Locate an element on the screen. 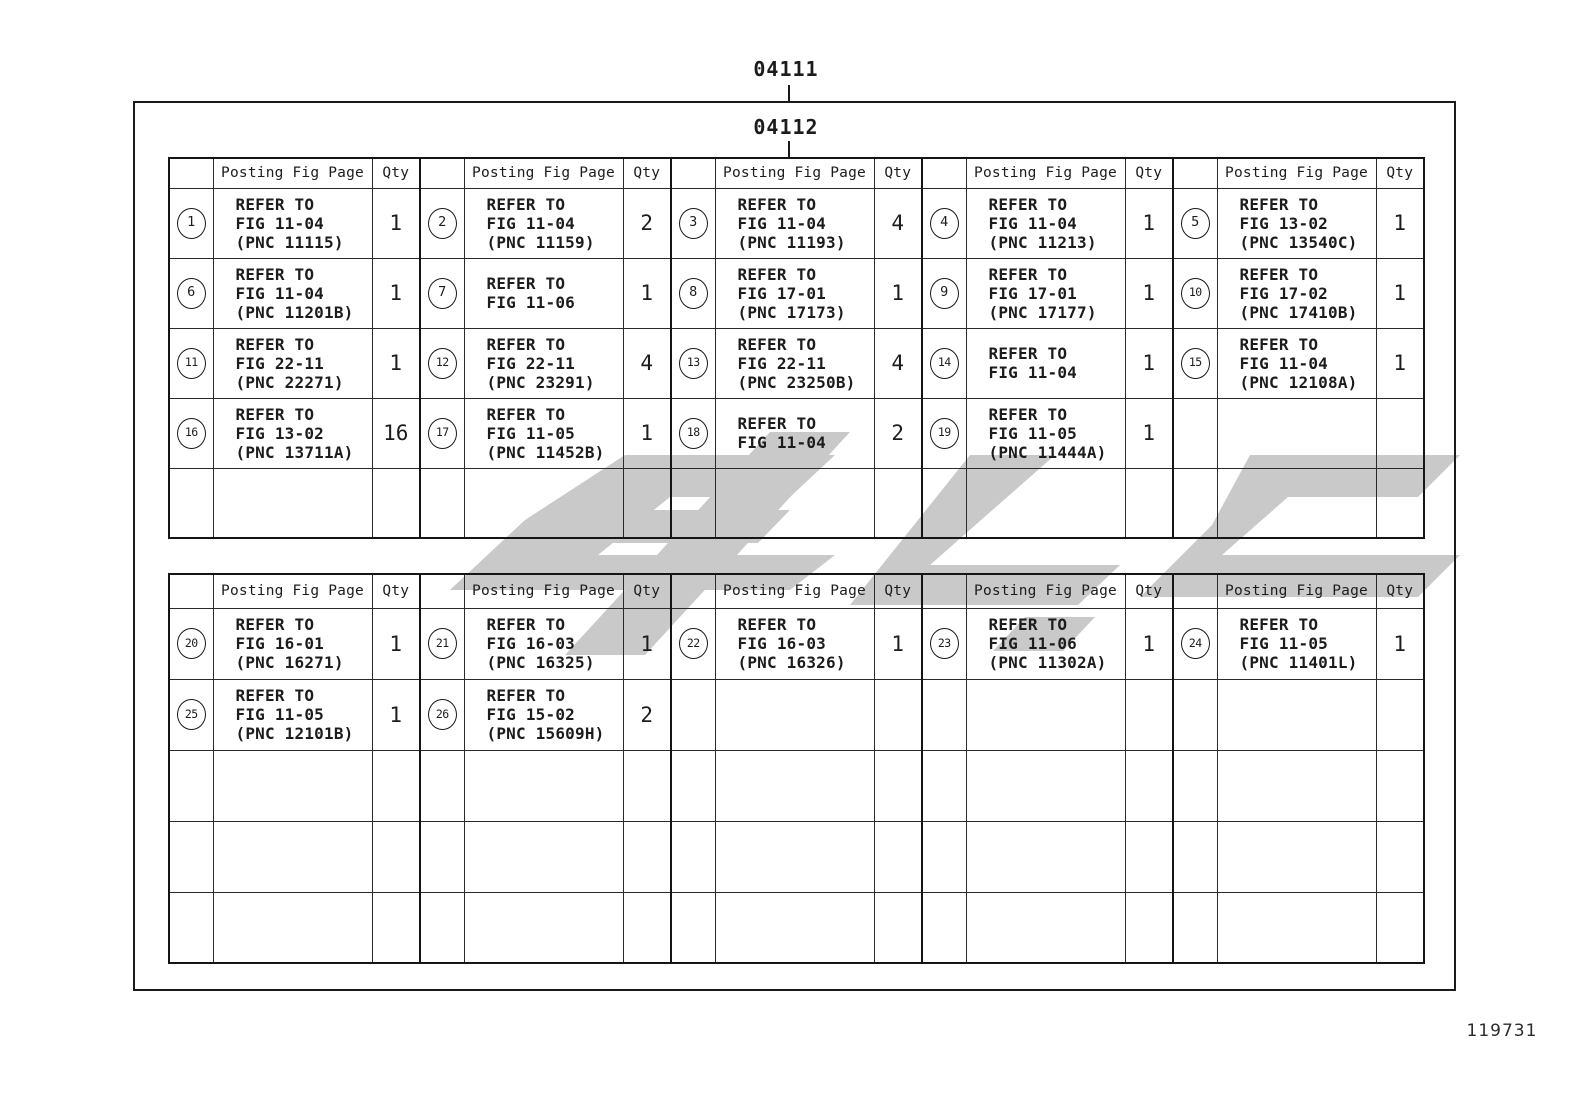 The height and width of the screenshot is (1099, 1592). fig-reference-line: (PNC 11115) is located at coordinates (289, 242).